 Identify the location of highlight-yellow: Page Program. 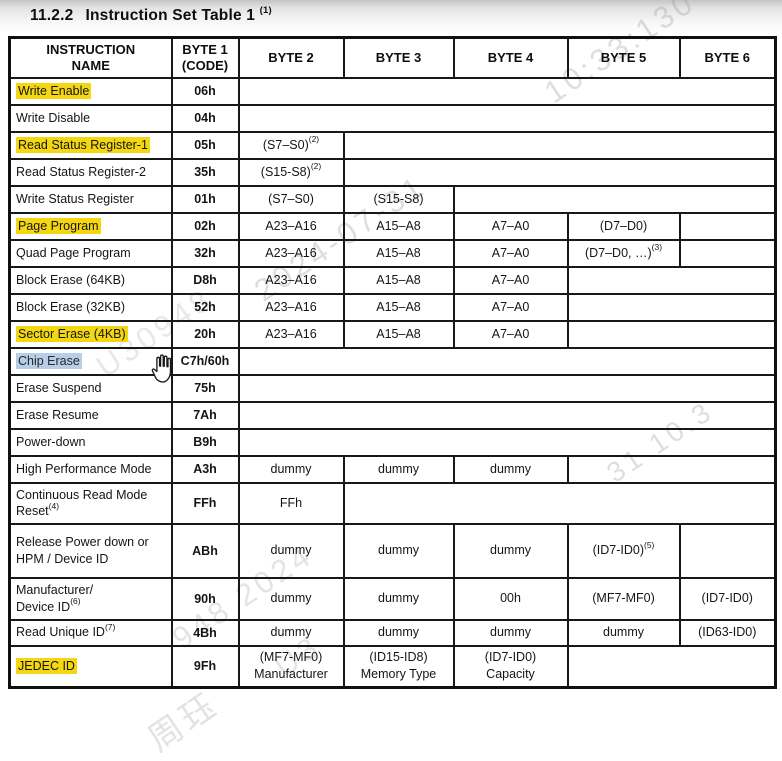
(58, 225).